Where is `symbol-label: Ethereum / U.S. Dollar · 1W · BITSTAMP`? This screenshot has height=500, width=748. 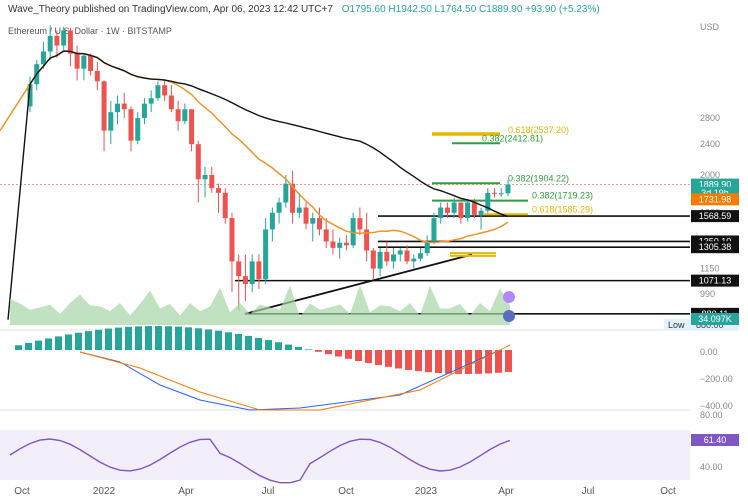 symbol-label: Ethereum / U.S. Dollar · 1W · BITSTAMP is located at coordinates (90, 31).